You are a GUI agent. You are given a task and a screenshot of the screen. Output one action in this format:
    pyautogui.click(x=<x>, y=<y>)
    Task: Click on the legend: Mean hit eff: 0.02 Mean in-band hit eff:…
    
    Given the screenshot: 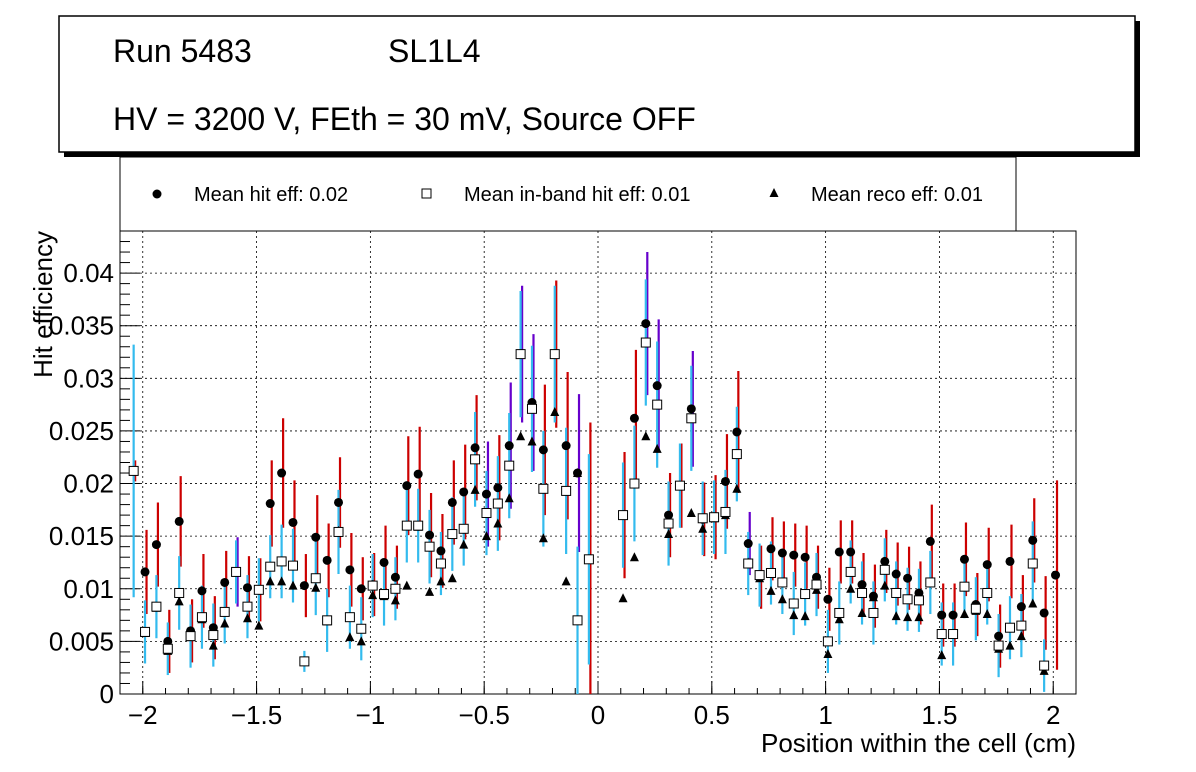 What is the action you would take?
    pyautogui.click(x=568, y=194)
    